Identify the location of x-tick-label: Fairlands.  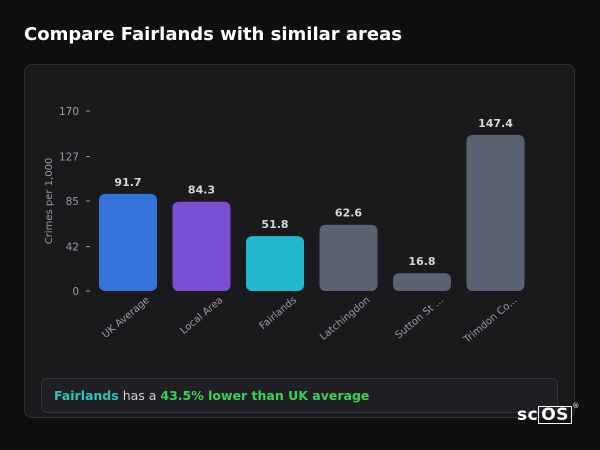
(278, 313).